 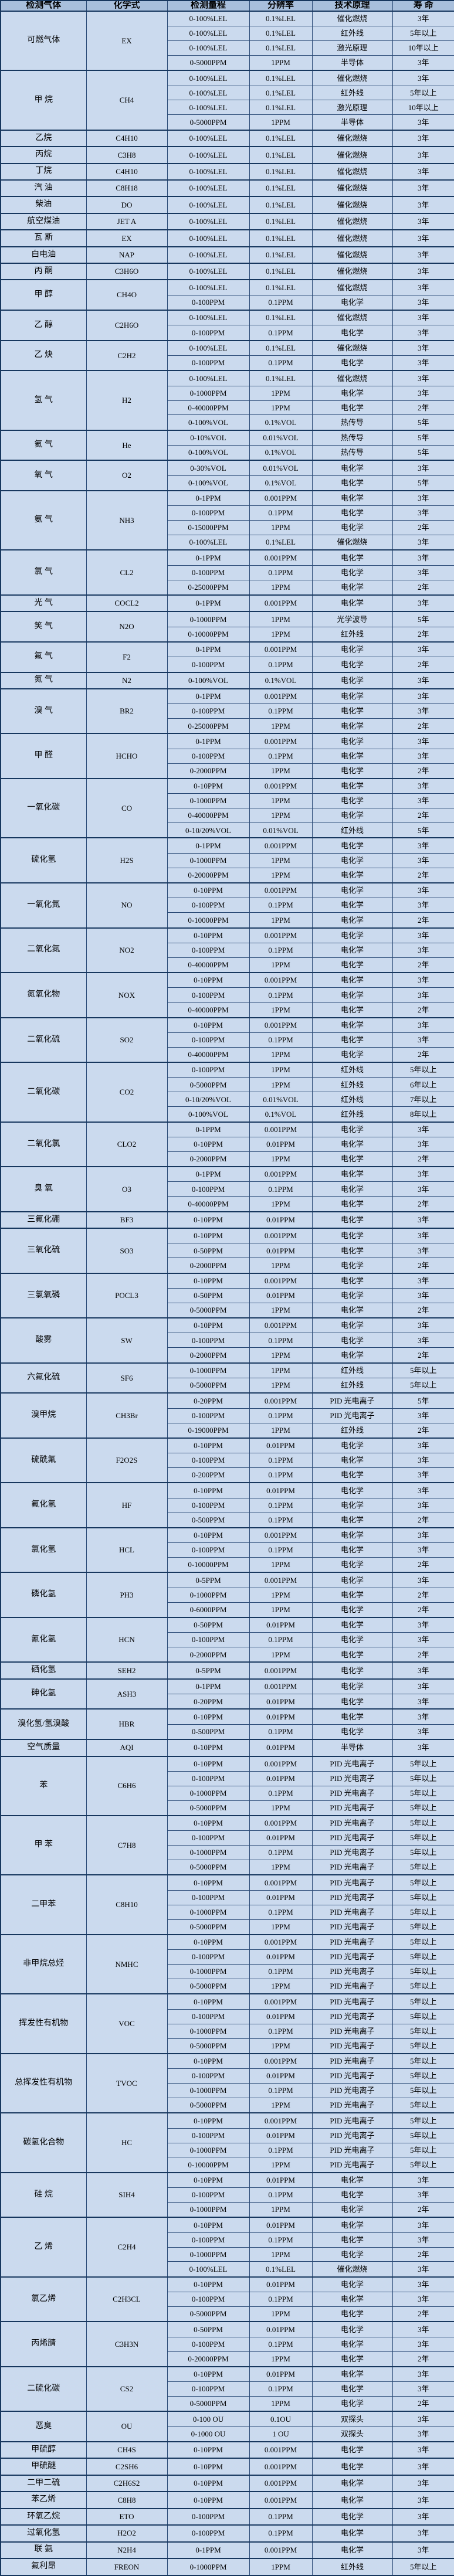 What do you see at coordinates (227, 726) in the screenshot?
I see `table-row: 0-25000PPM 1PPM 电化学 2年` at bounding box center [227, 726].